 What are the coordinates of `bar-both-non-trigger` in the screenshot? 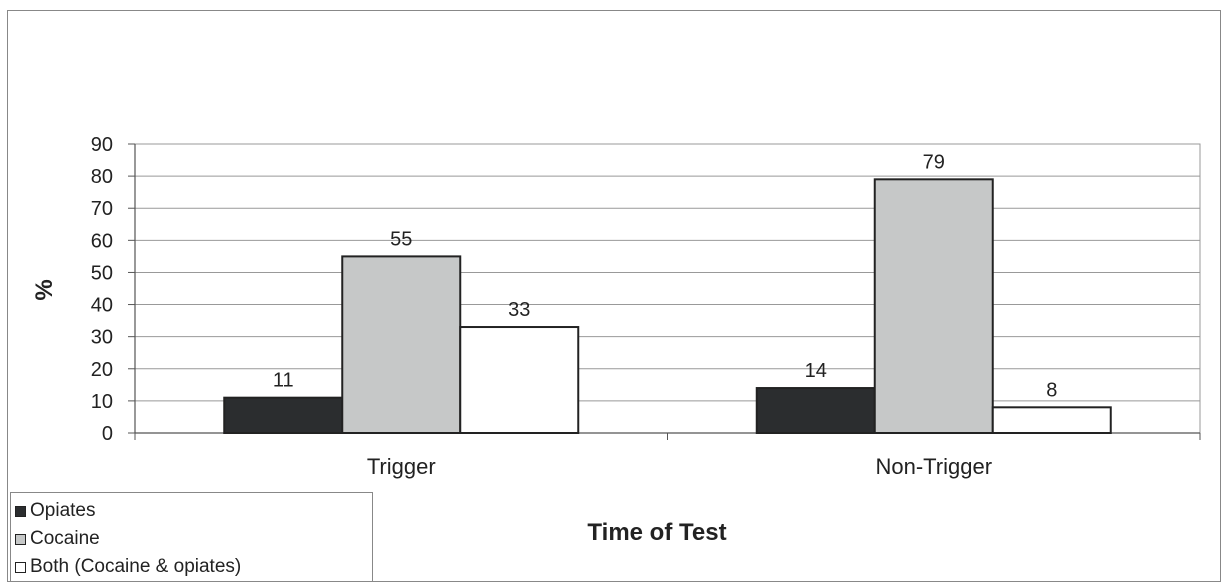 It's located at (1051, 420).